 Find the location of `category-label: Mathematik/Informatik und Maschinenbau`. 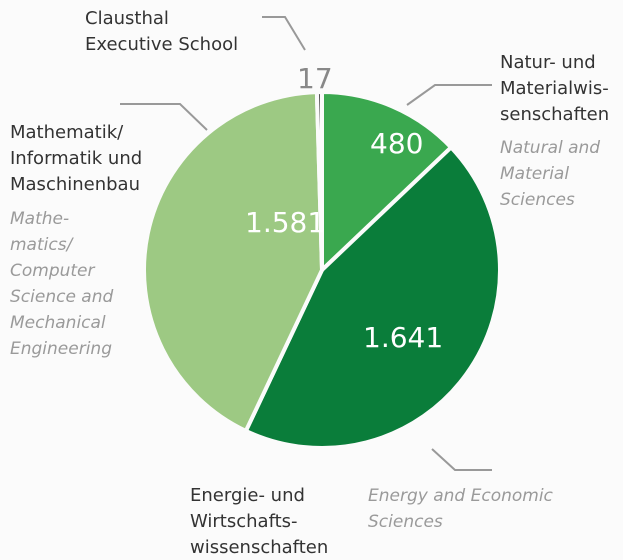

category-label: Mathematik/Informatik und Maschinenbau is located at coordinates (76, 158).